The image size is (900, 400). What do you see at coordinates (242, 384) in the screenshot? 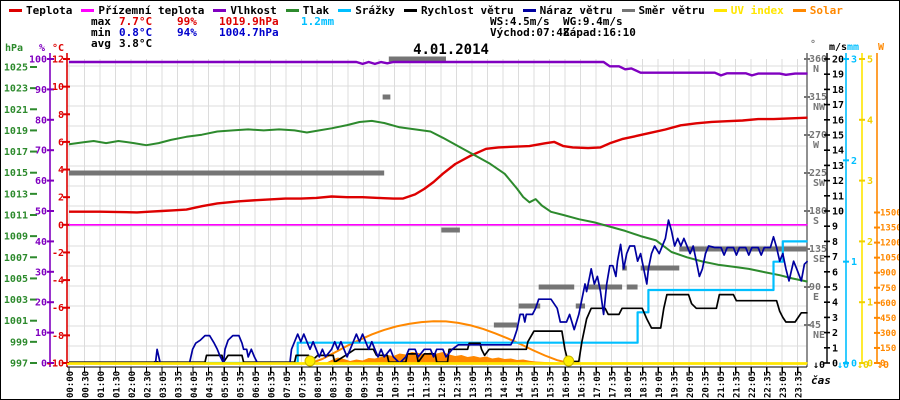
I see `svg-text: 05:35` at bounding box center [242, 384].